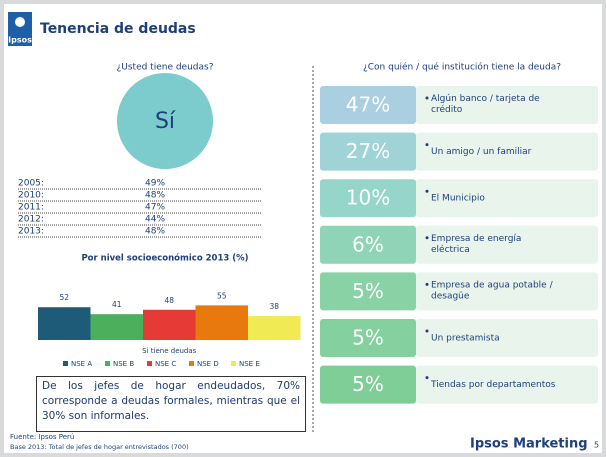  I want to click on institution: Empresa de agua potable / desagüe, so click(492, 290).